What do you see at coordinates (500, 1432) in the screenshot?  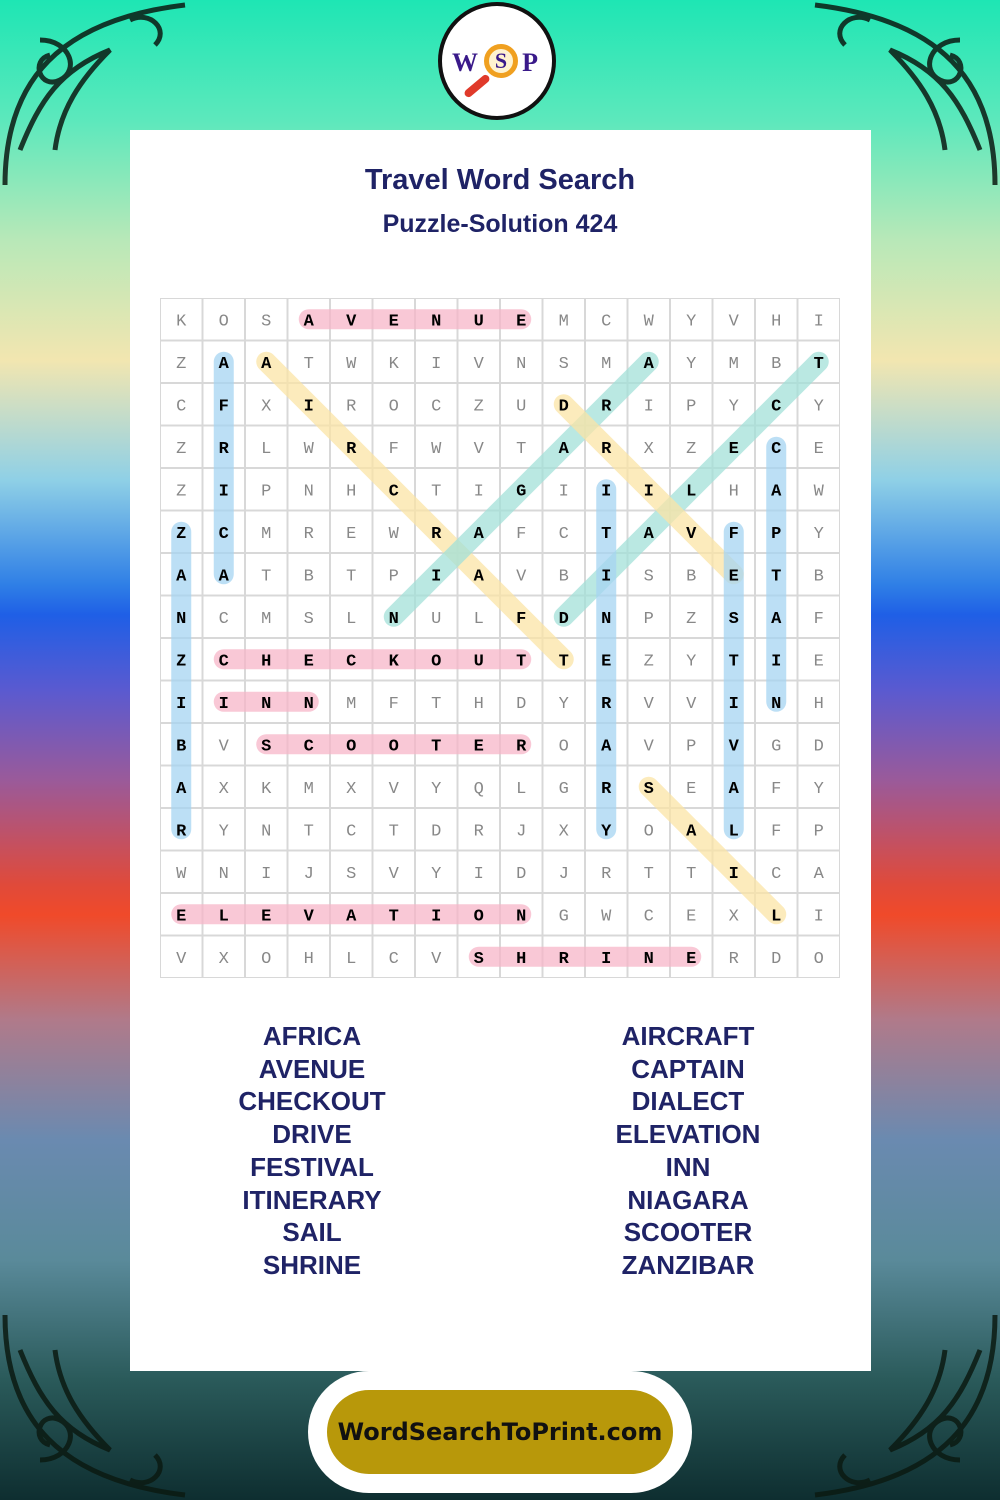 I see `website-button: WordSearchToPrint.com` at bounding box center [500, 1432].